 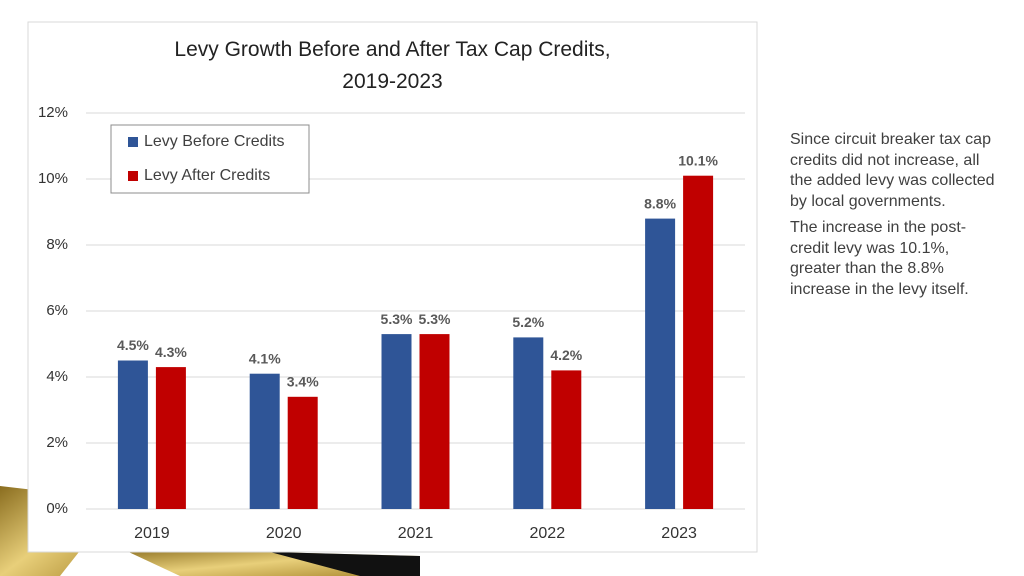 What do you see at coordinates (265, 358) in the screenshot?
I see `value-label: 4.1%` at bounding box center [265, 358].